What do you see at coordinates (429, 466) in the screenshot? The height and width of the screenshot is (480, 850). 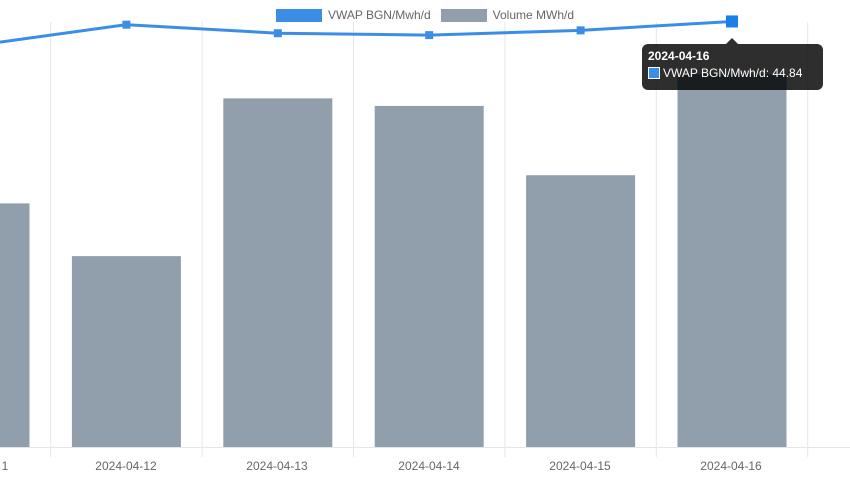 I see `x-tick-label: 2024-04-14` at bounding box center [429, 466].